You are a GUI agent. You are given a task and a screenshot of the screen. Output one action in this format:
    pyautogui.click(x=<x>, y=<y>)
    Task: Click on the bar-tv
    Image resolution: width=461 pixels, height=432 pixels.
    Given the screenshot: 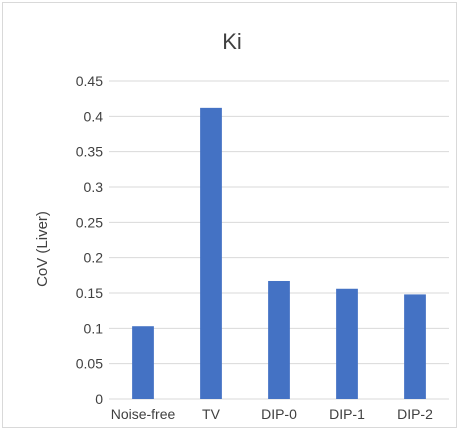 What is the action you would take?
    pyautogui.click(x=211, y=253)
    